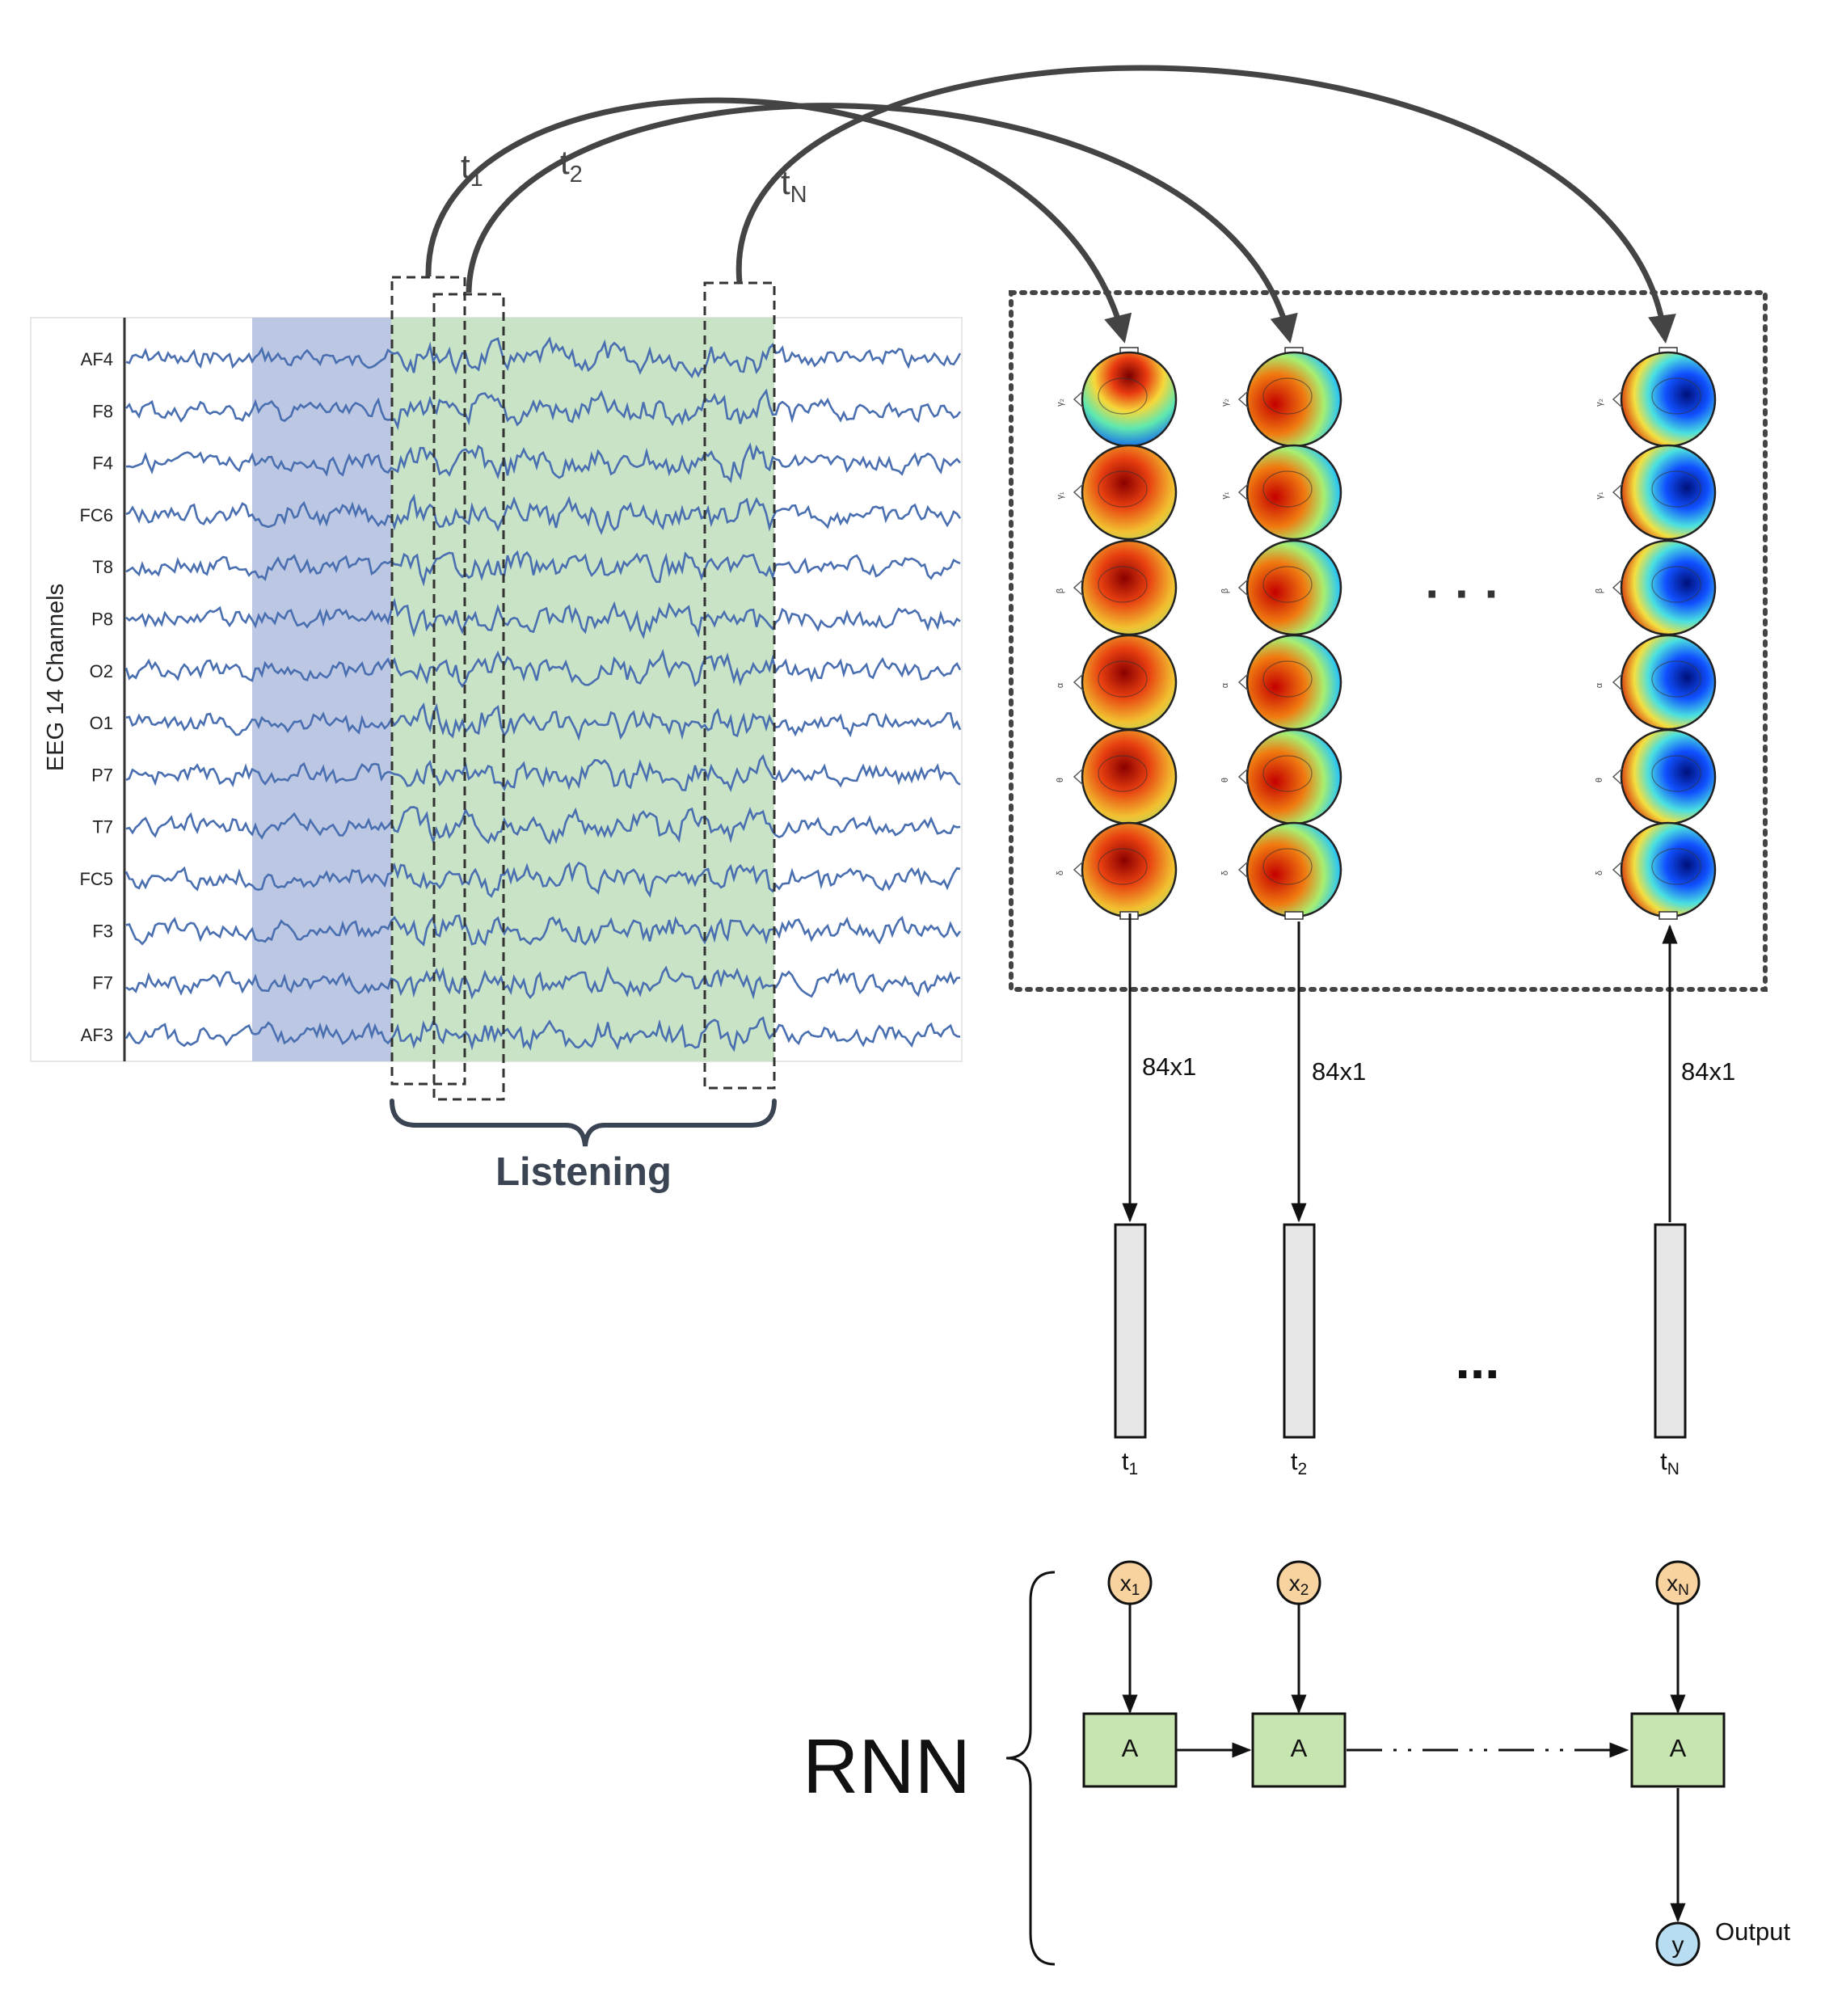 This screenshot has width=1825, height=2016. Describe the element at coordinates (1299, 1462) in the screenshot. I see `vector-label-t2: t2` at that location.